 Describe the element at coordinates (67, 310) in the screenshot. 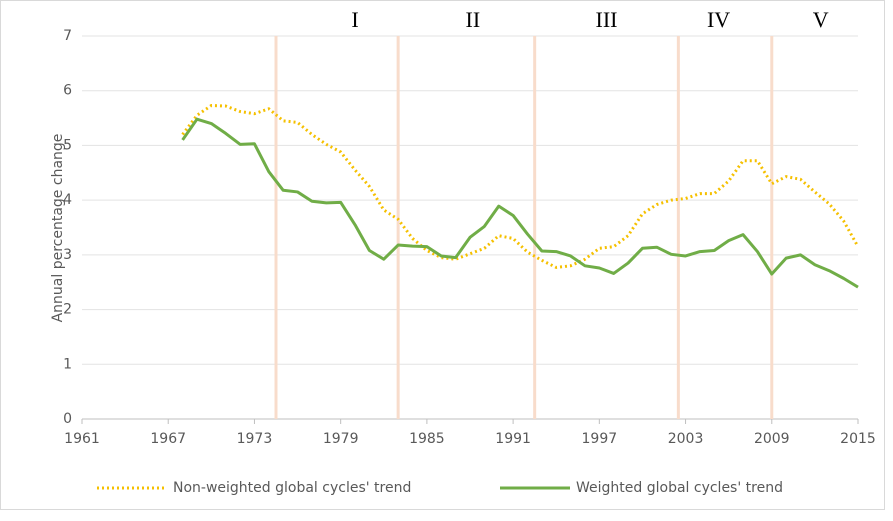

I see `y-tick-label: 2` at that location.